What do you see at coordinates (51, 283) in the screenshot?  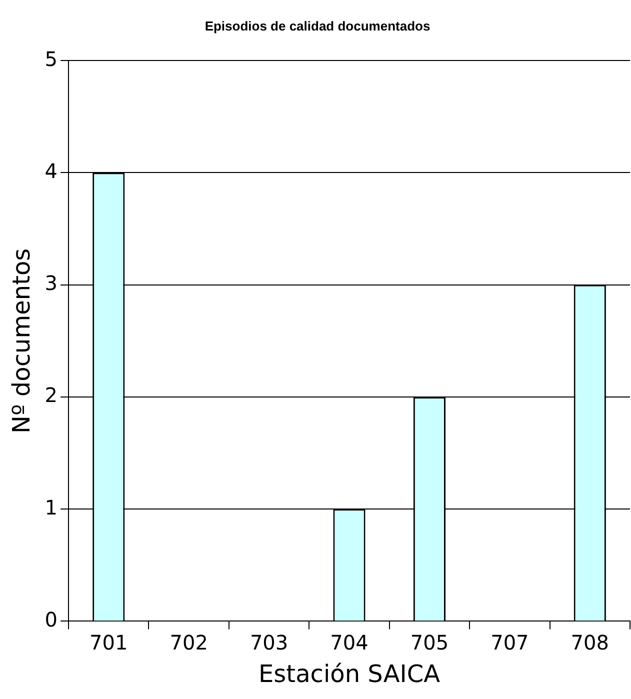 I see `y-tick-label: 3` at bounding box center [51, 283].